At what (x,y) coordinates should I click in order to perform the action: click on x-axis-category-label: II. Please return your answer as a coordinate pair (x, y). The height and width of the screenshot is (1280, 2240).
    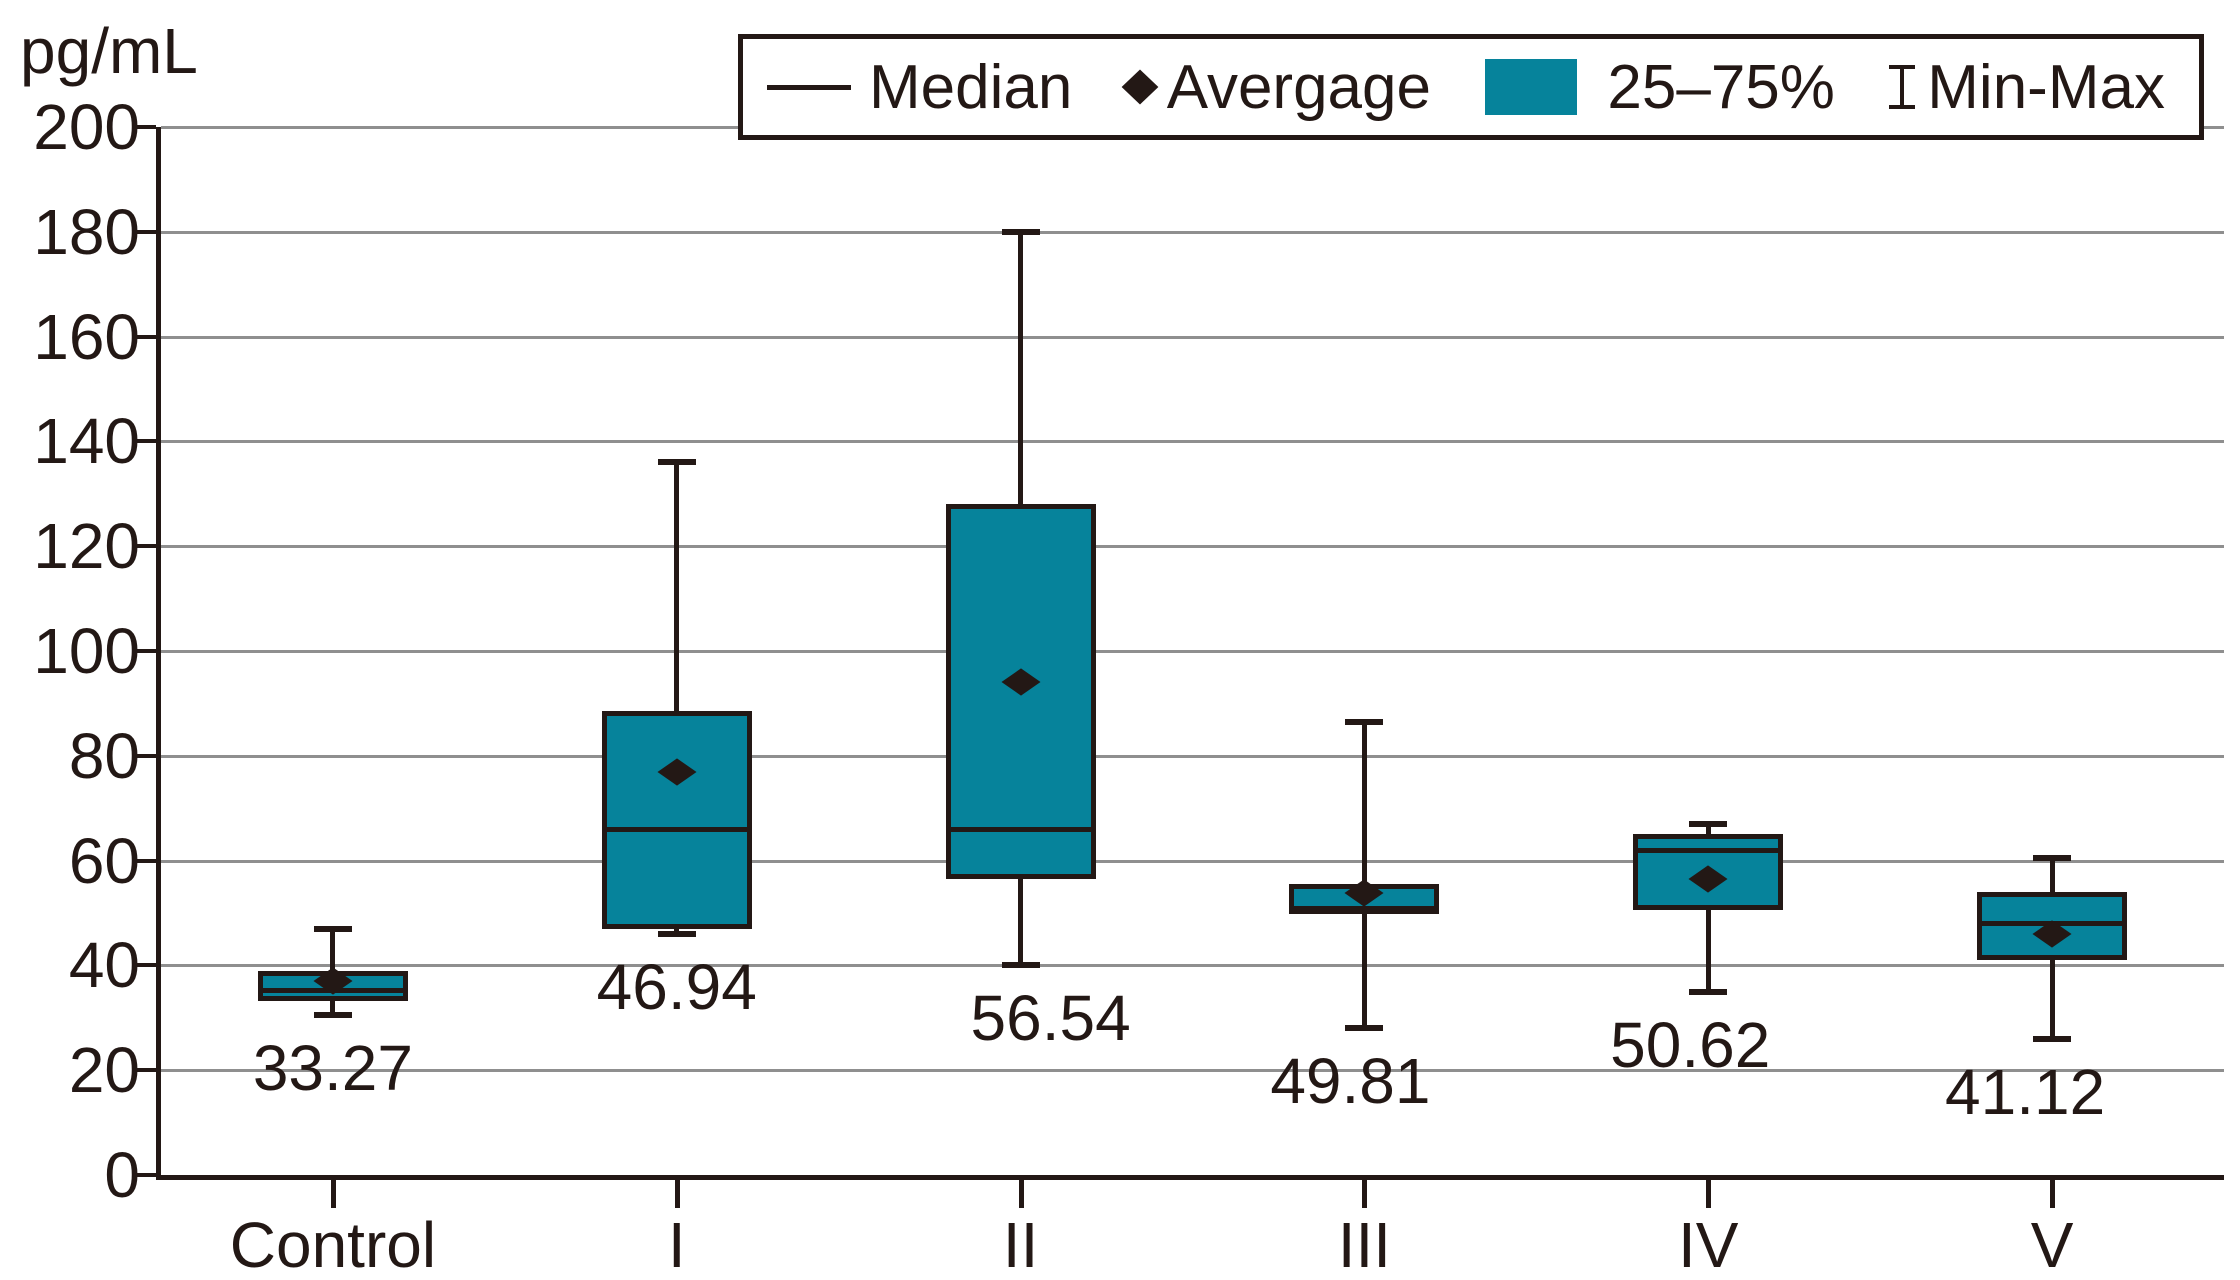
    Looking at the image, I should click on (1020, 1244).